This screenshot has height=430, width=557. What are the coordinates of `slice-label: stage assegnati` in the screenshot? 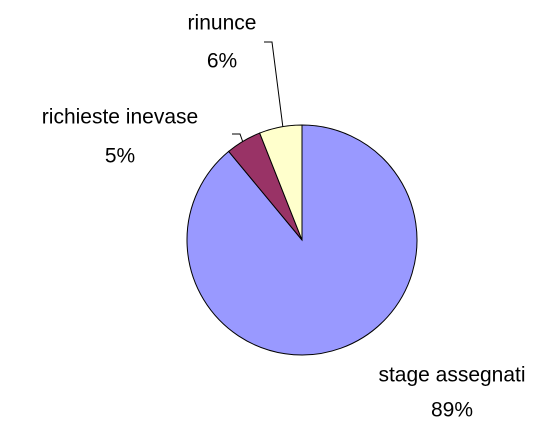 It's located at (451, 375).